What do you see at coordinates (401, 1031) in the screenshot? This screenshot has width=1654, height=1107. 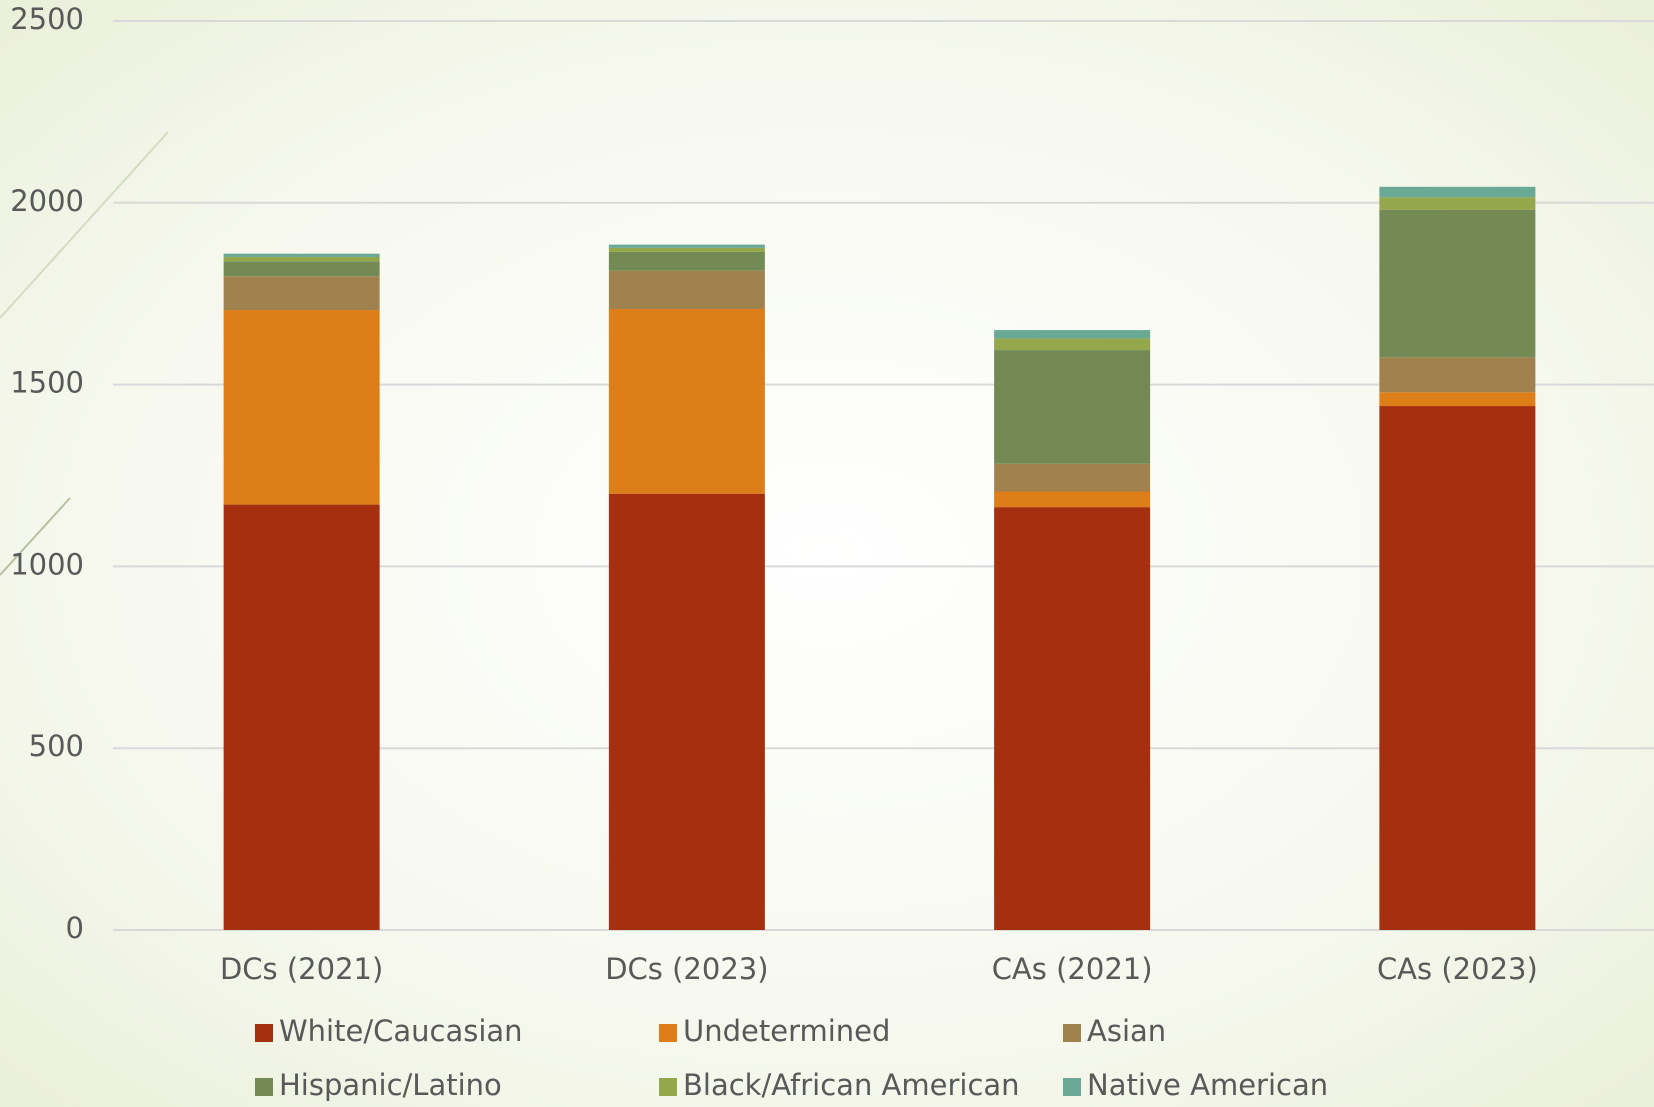 I see `legend-label: White/Caucasian` at bounding box center [401, 1031].